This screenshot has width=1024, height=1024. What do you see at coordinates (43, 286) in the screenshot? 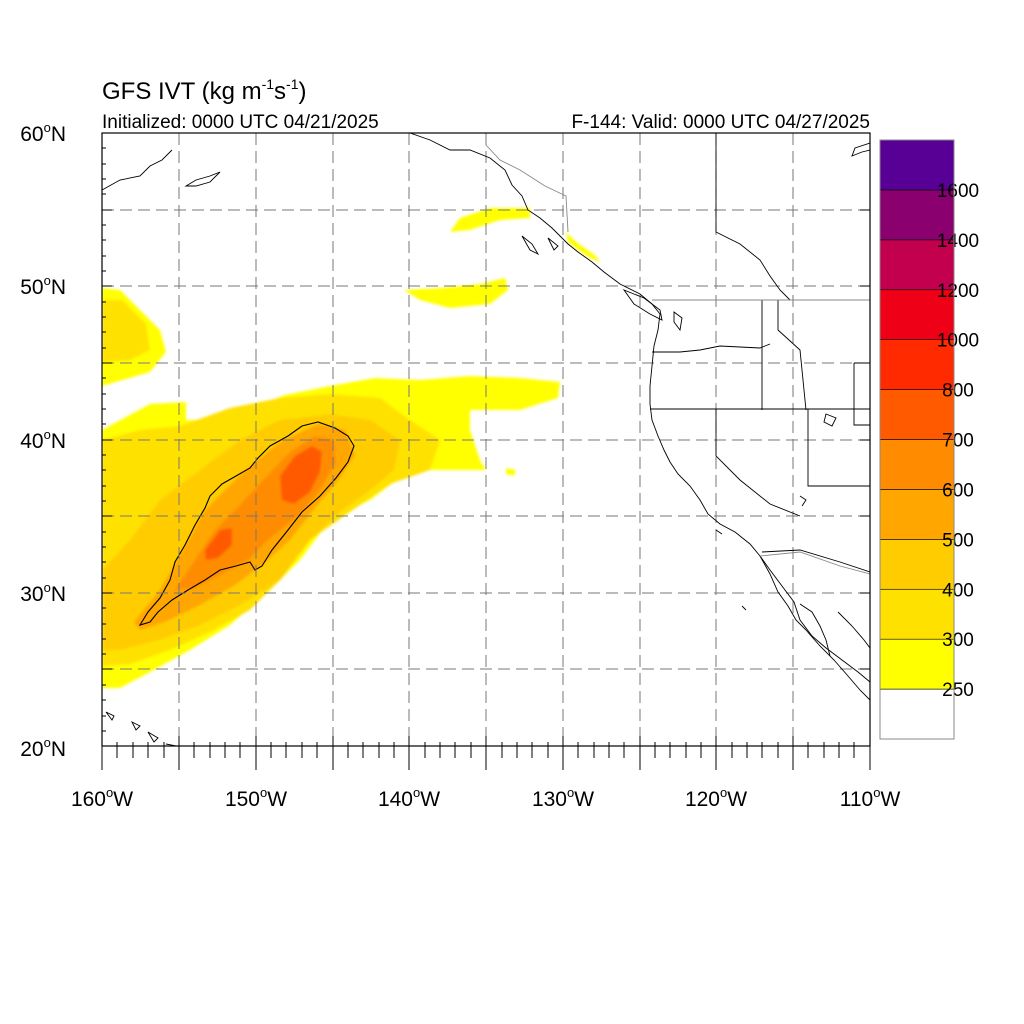
I see `lat-label-50: 50oN` at bounding box center [43, 286].